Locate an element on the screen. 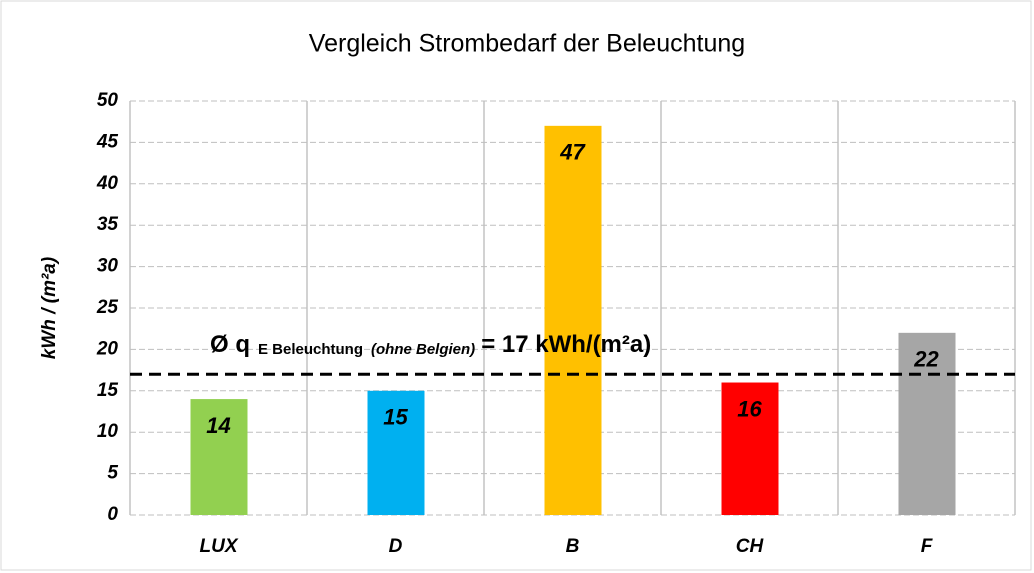 The image size is (1034, 573). y-tick-label: 25 is located at coordinates (107, 307).